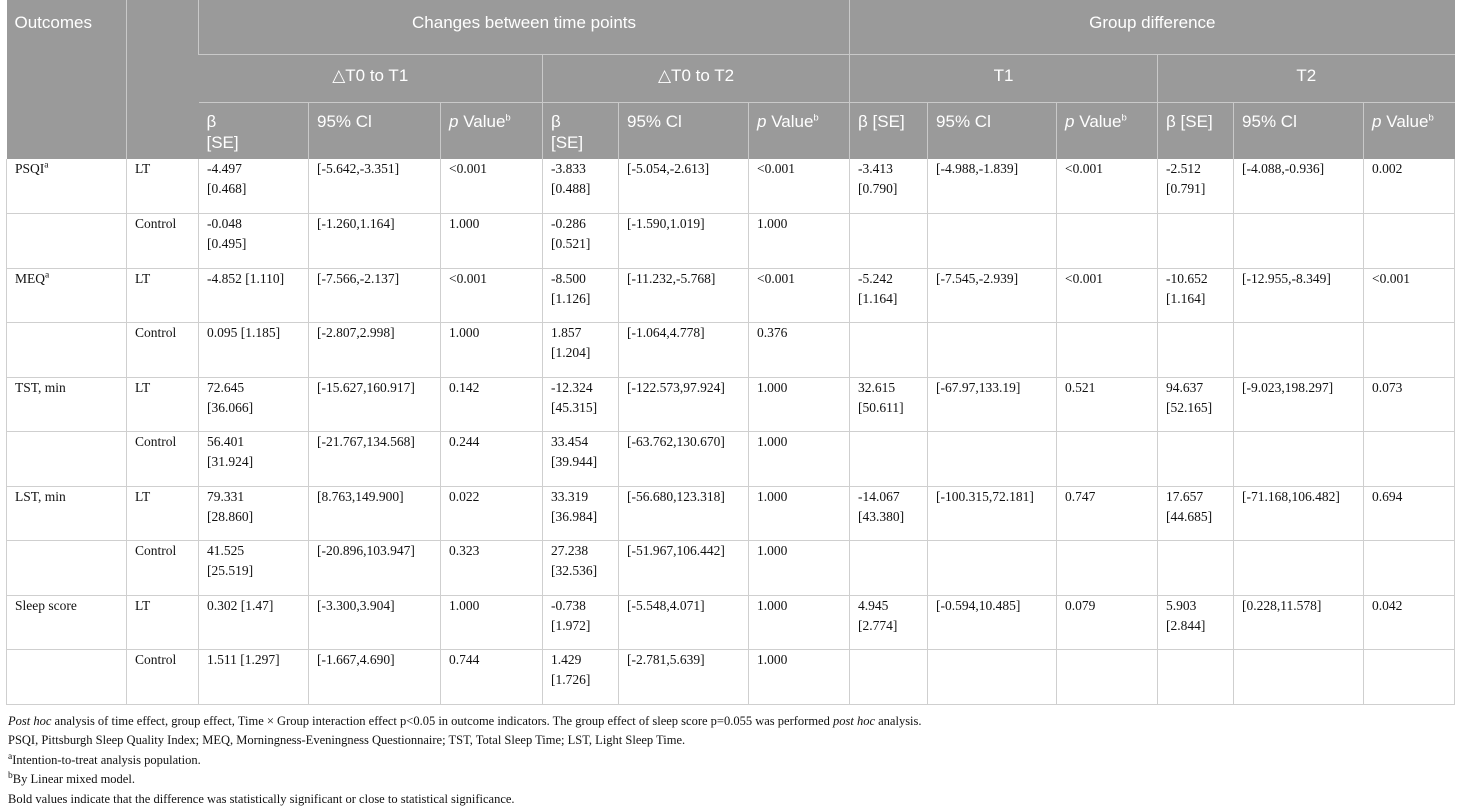  I want to click on se-value: [2.774], so click(888, 626).